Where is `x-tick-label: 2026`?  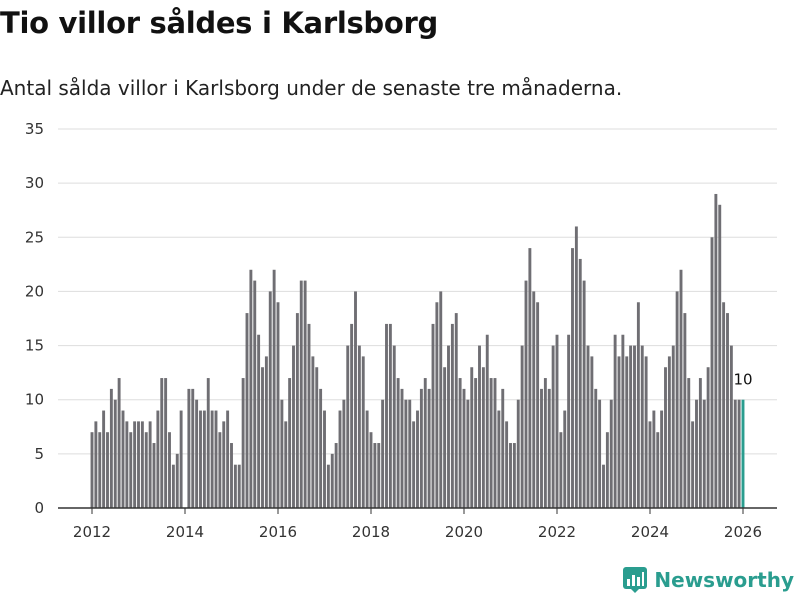
x-tick-label: 2026 is located at coordinates (743, 532).